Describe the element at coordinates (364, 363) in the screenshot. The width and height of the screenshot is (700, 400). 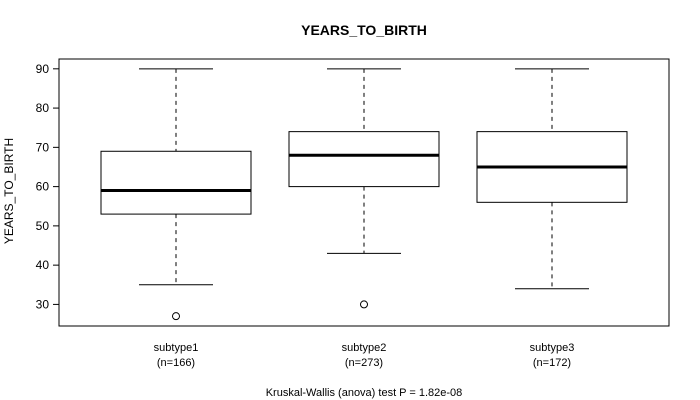
I see `x-count-label: (n=273)` at that location.